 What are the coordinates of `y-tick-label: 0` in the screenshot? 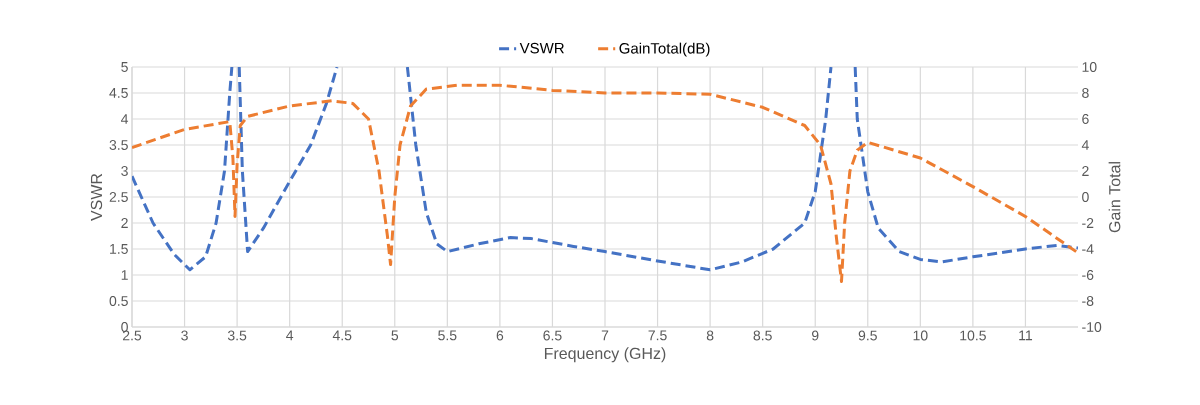 It's located at (124, 327).